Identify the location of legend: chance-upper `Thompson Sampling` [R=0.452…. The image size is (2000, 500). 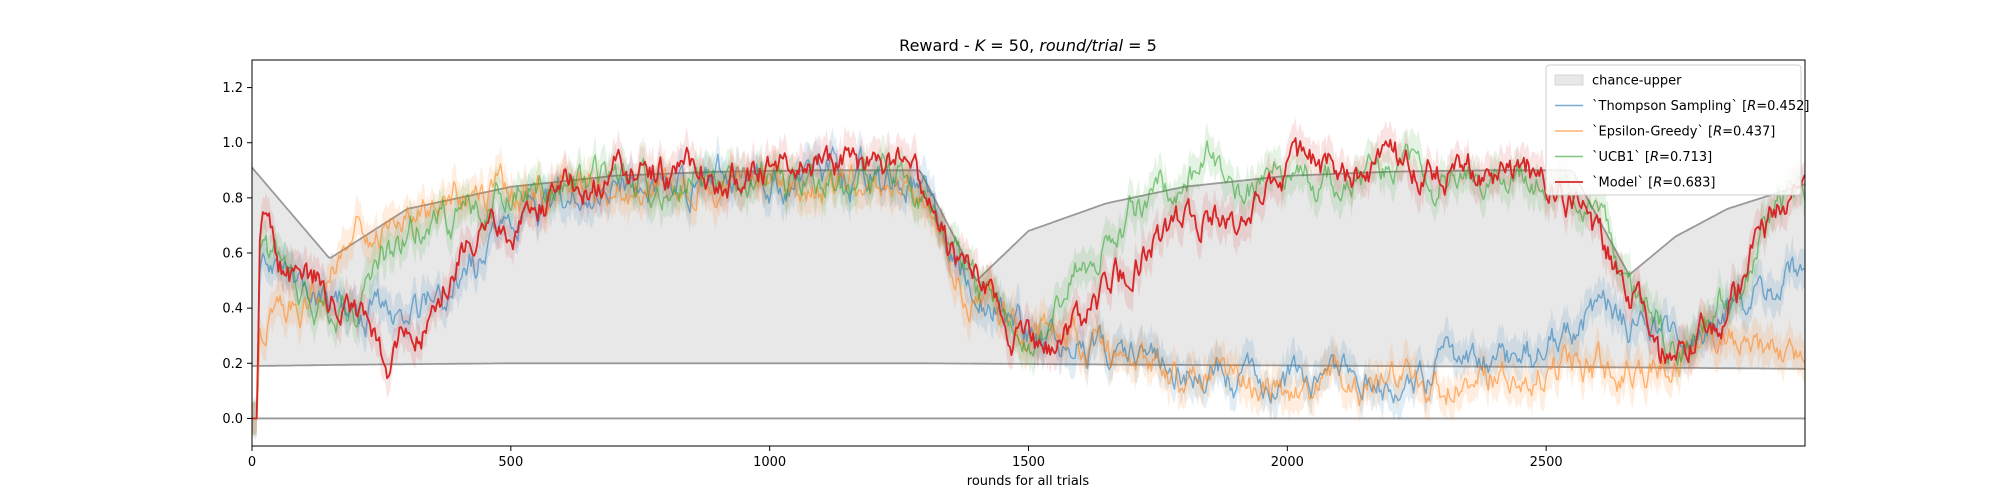
(1677, 130).